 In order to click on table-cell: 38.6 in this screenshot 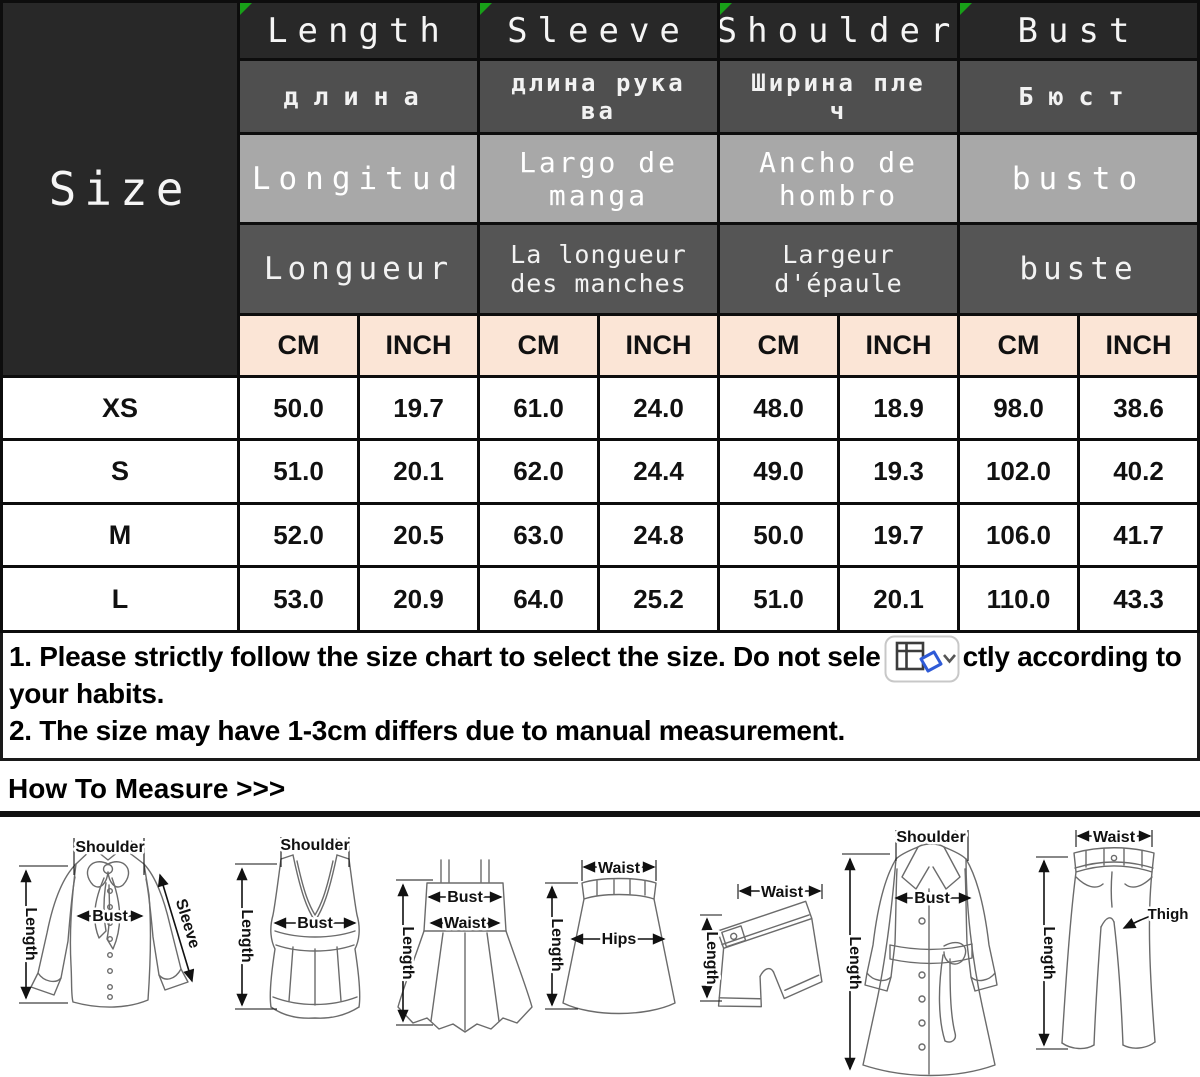, I will do `click(1138, 408)`.